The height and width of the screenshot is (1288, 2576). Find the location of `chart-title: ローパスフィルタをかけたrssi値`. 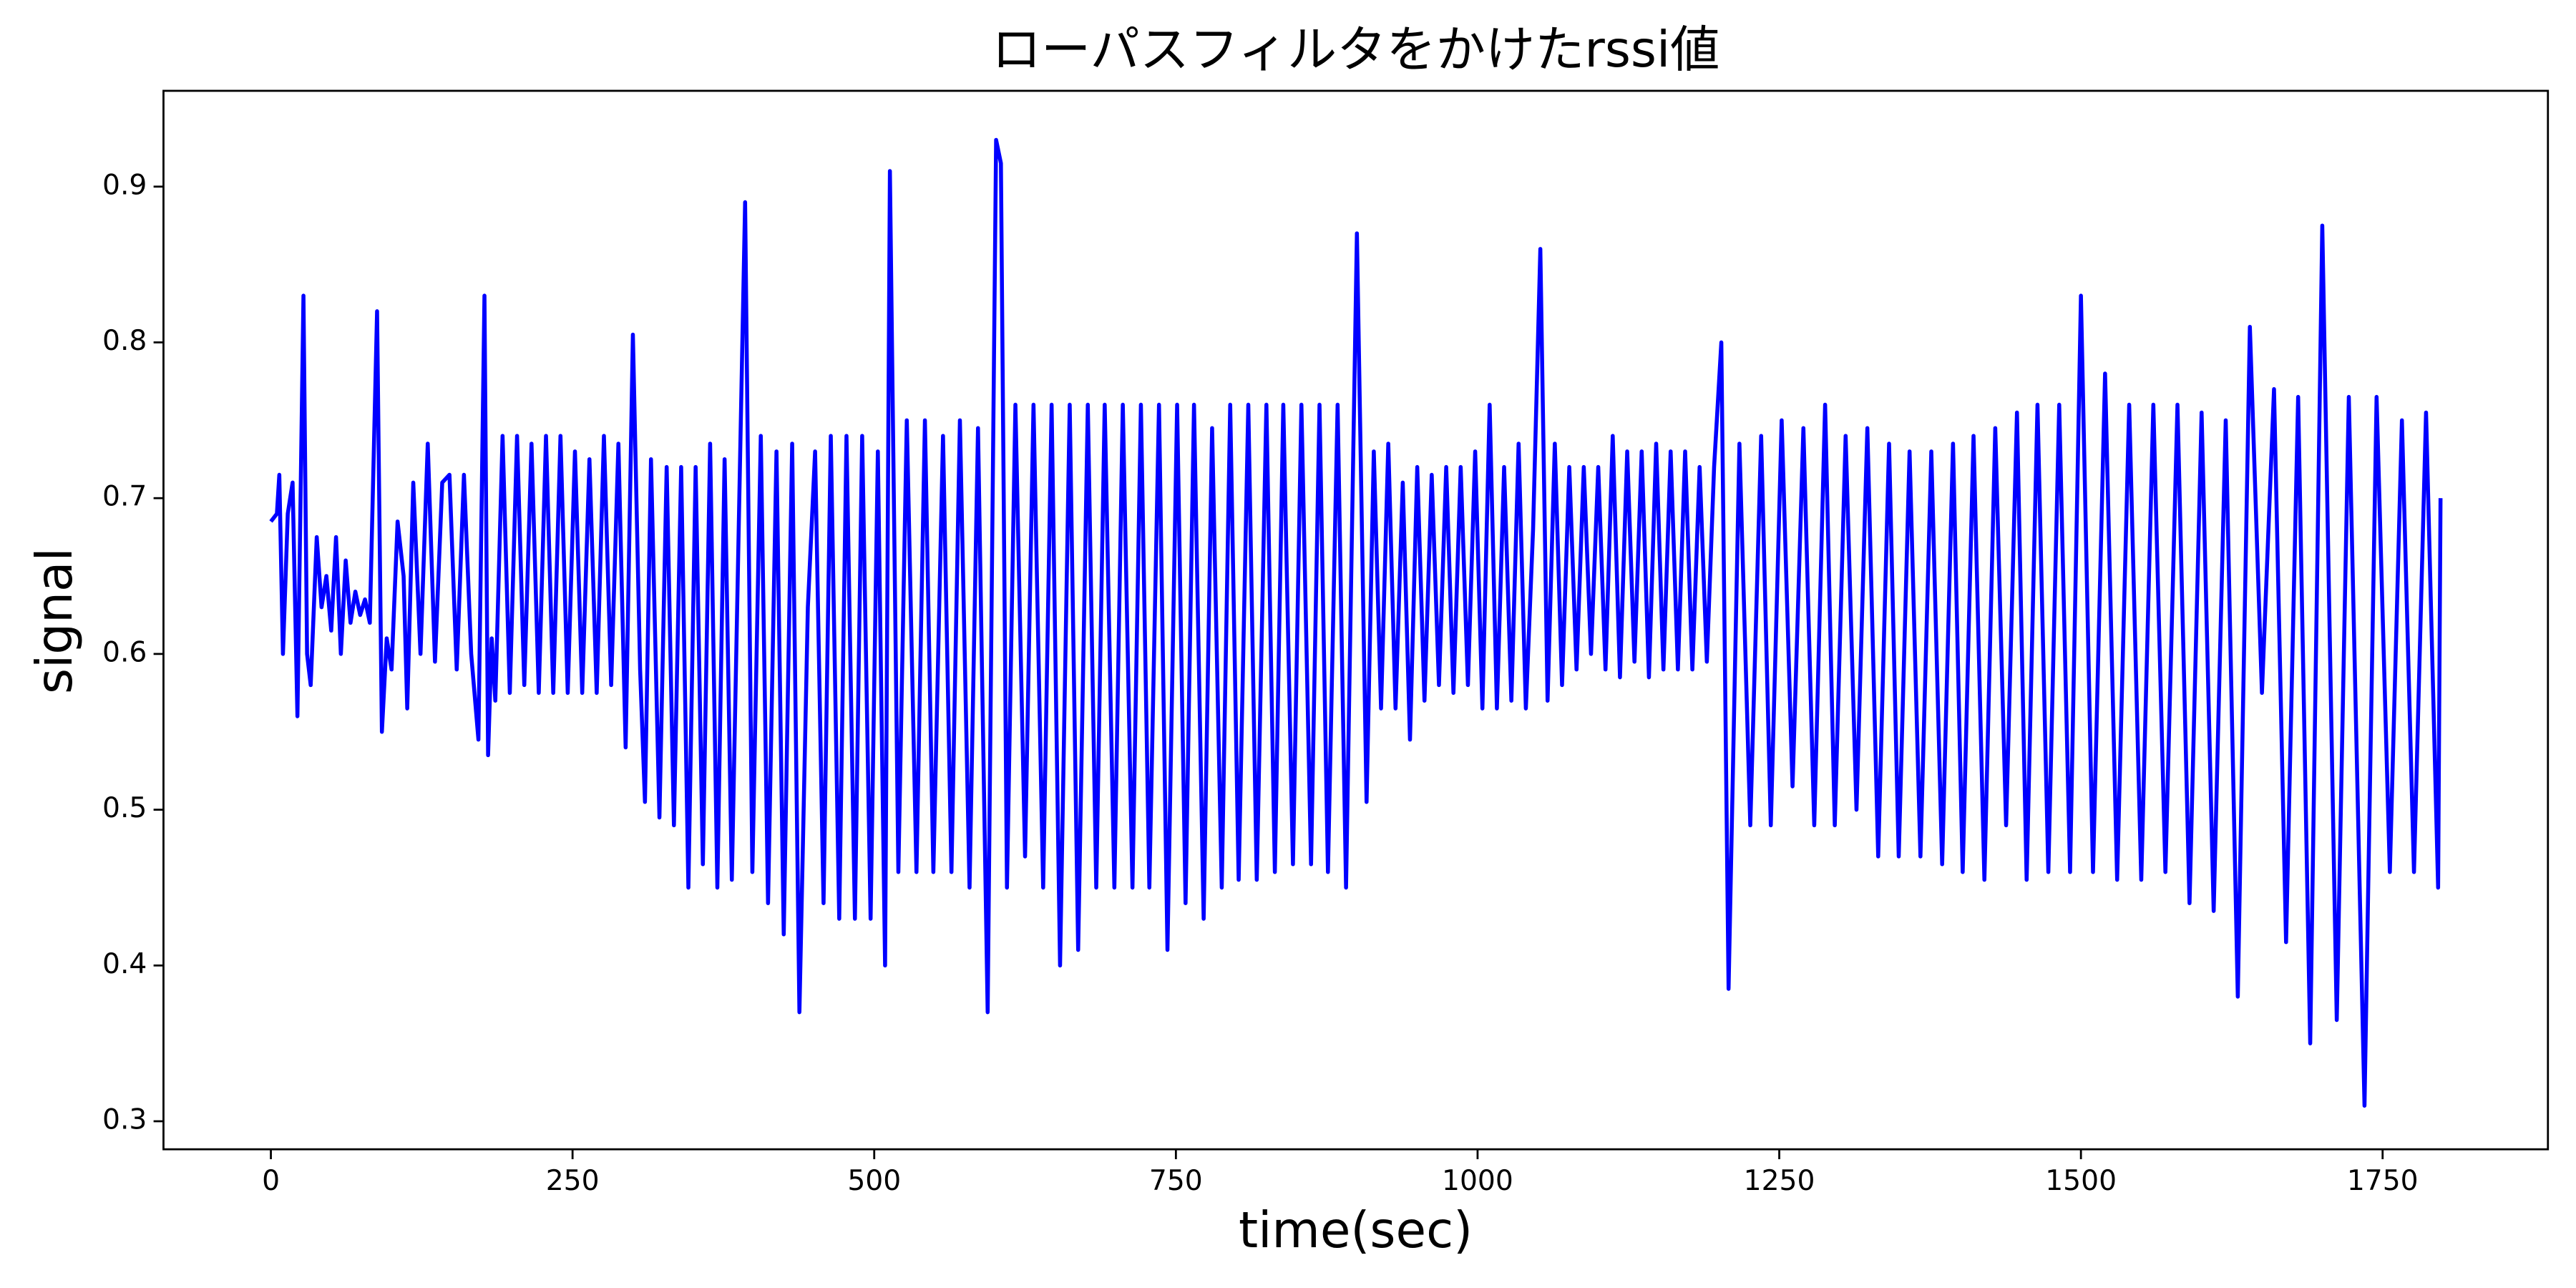

chart-title: ローパスフィルタをかけたrssi値 is located at coordinates (1356, 50).